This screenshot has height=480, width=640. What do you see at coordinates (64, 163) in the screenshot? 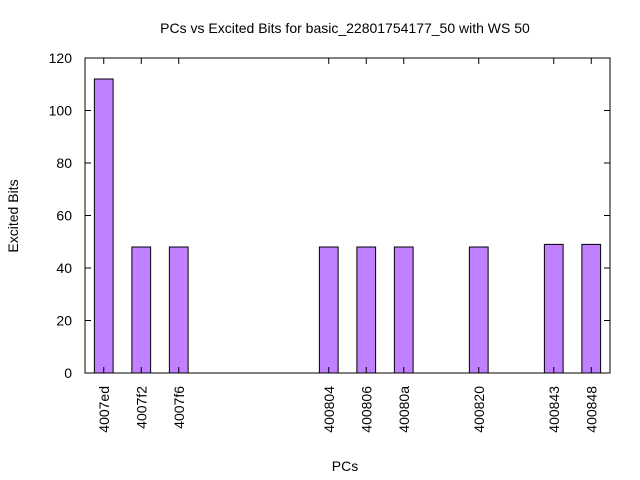
I see `y-tick-label: 80` at bounding box center [64, 163].